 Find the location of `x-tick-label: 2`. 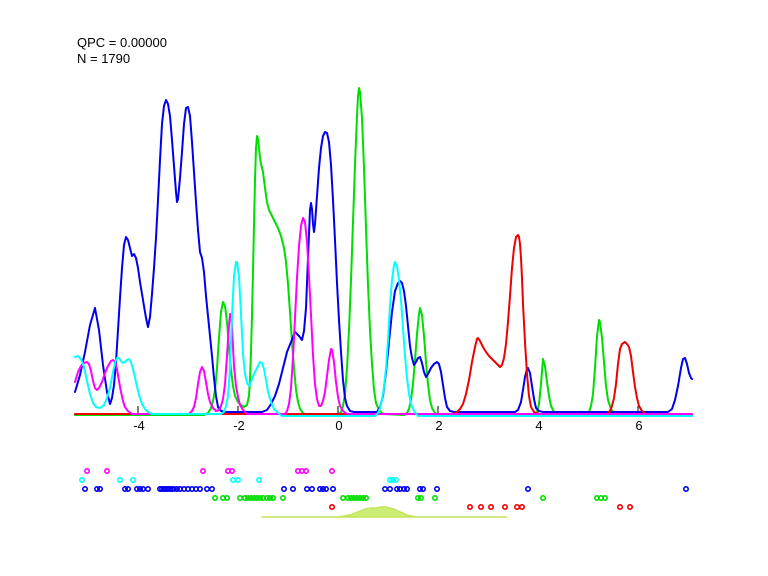

x-tick-label: 2 is located at coordinates (438, 425).